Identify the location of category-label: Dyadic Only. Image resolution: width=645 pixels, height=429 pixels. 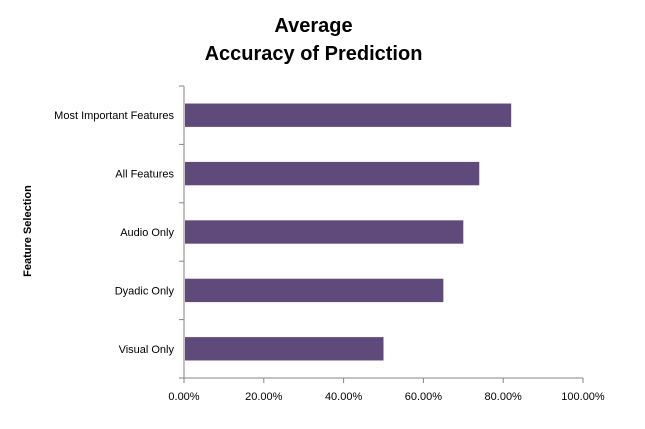
(145, 291).